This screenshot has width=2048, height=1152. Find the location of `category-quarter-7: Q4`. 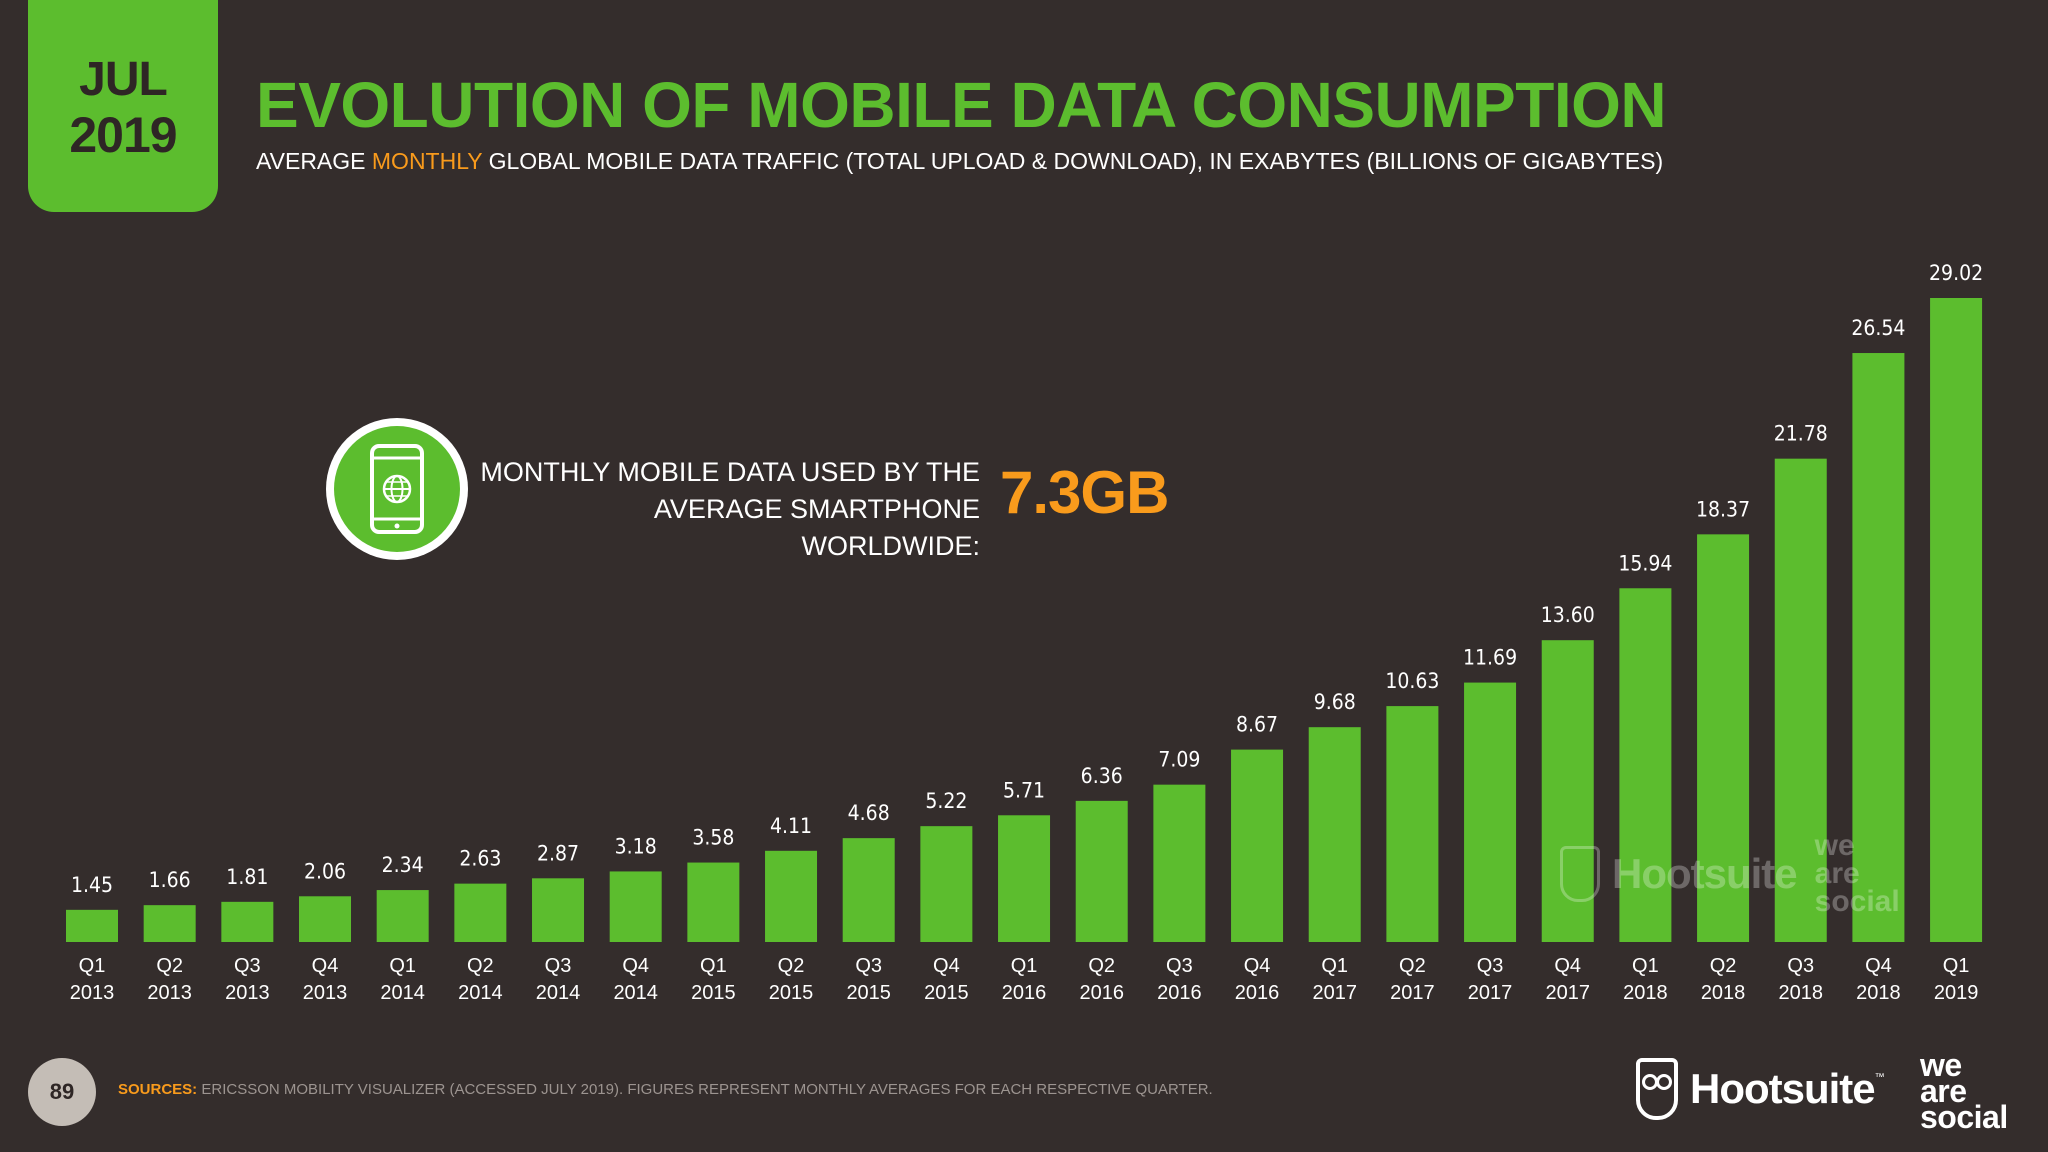

category-quarter-7: Q4 is located at coordinates (635, 966).